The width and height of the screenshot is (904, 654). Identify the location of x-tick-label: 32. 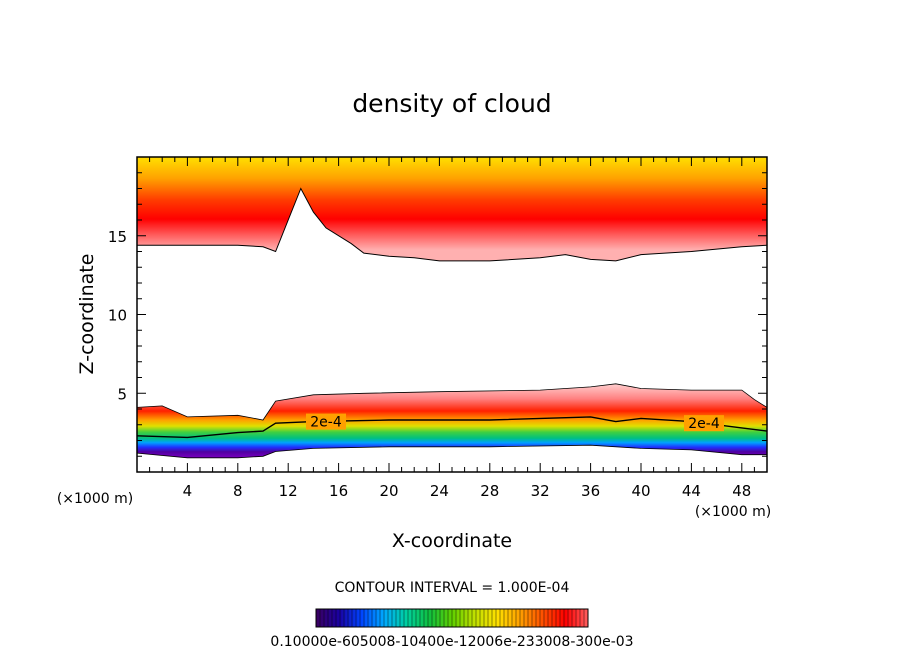
(540, 491).